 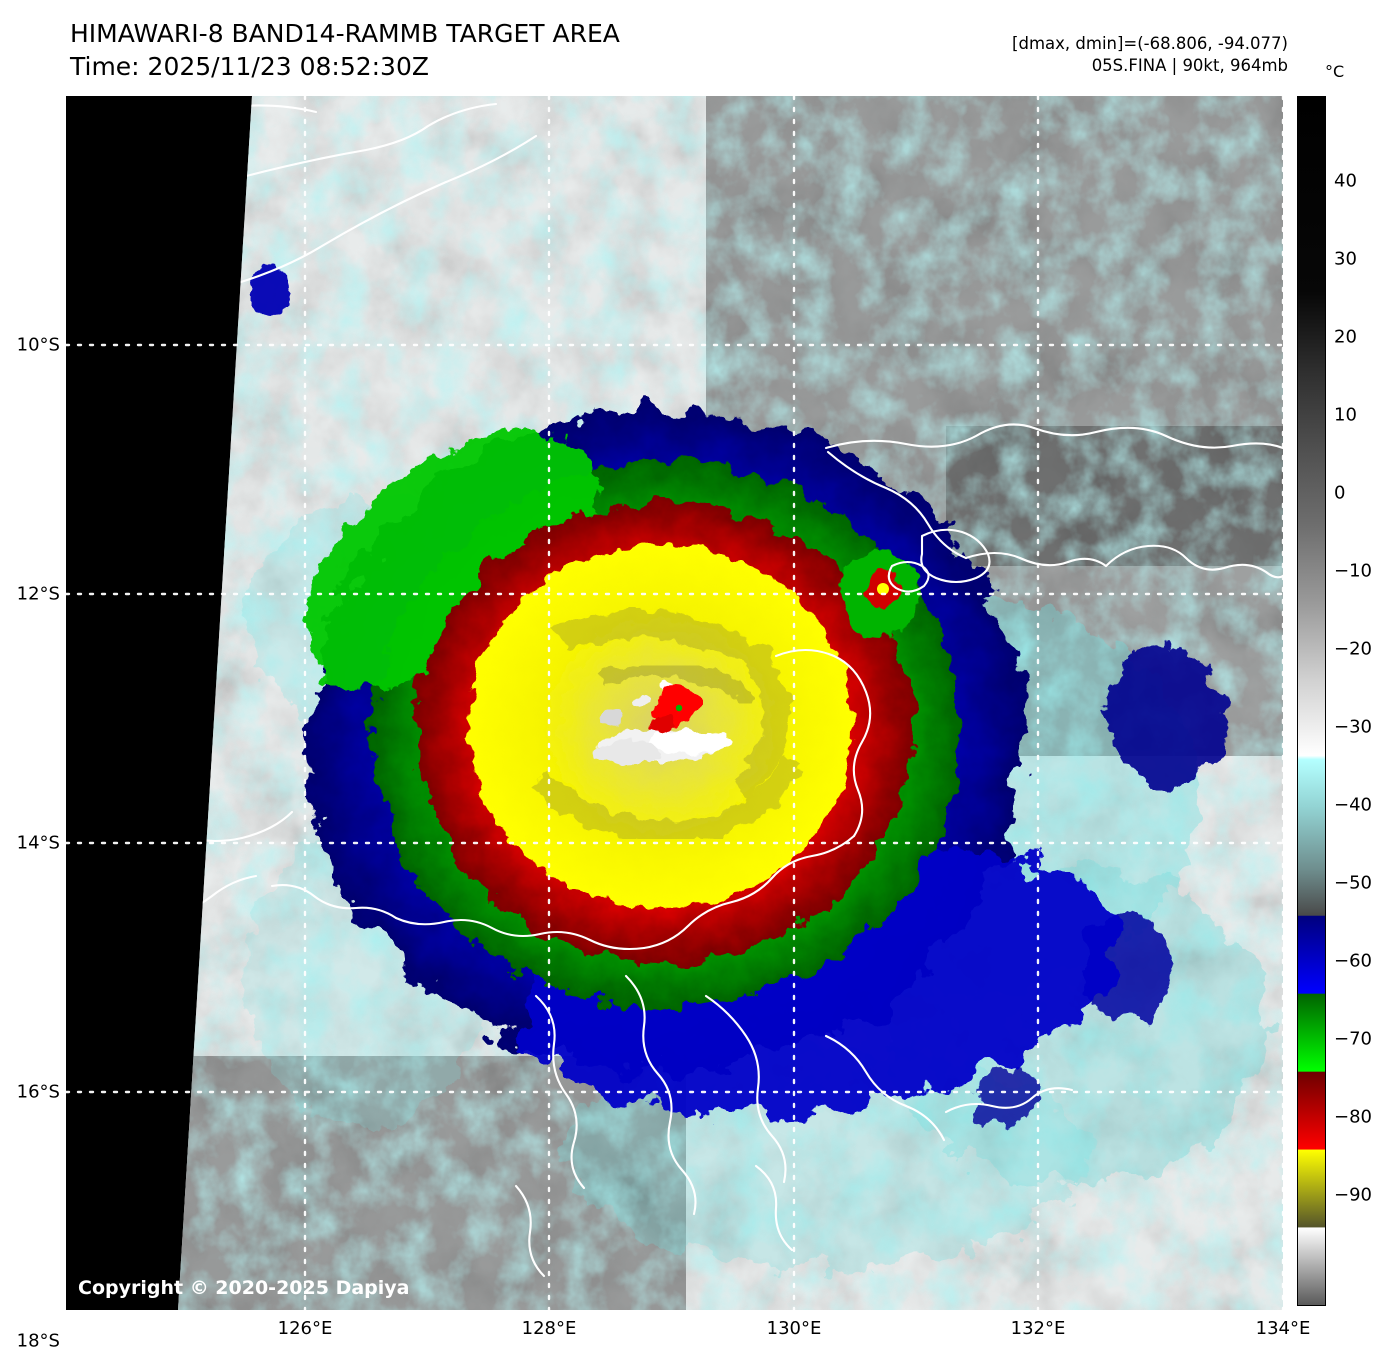 What do you see at coordinates (1345, 181) in the screenshot?
I see `cbar-tick-40: 40` at bounding box center [1345, 181].